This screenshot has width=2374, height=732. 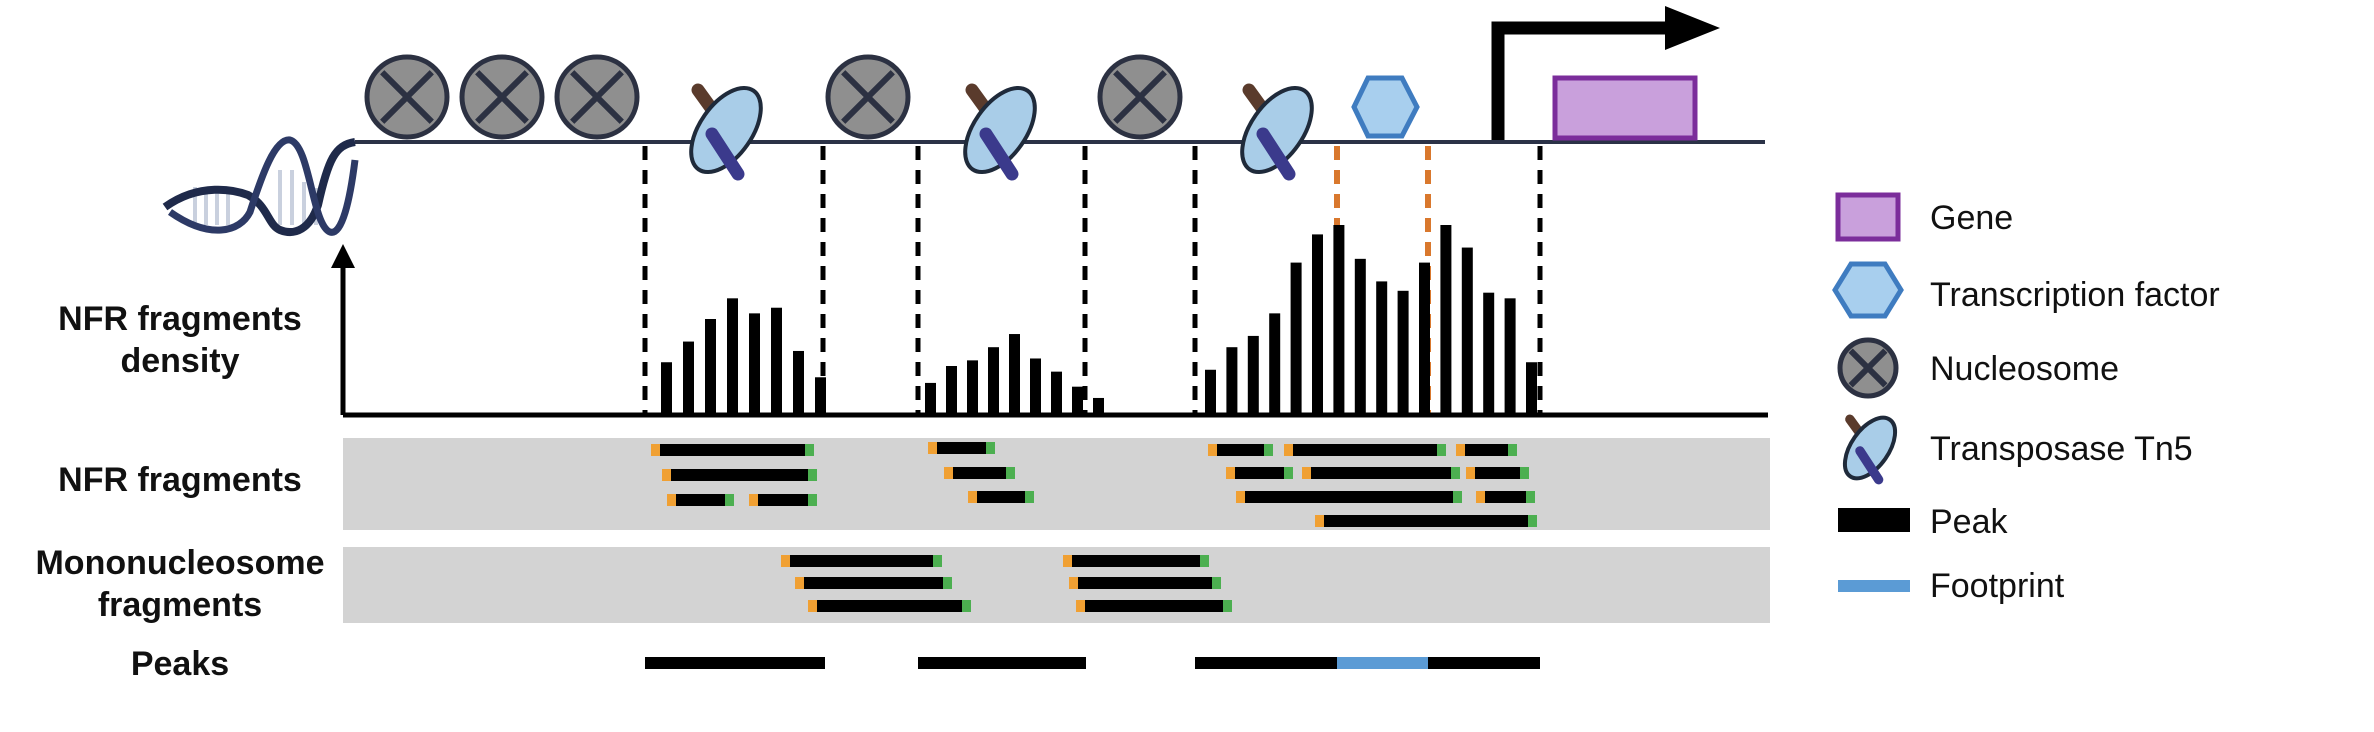 I want to click on peaks-track, so click(x=1092, y=663).